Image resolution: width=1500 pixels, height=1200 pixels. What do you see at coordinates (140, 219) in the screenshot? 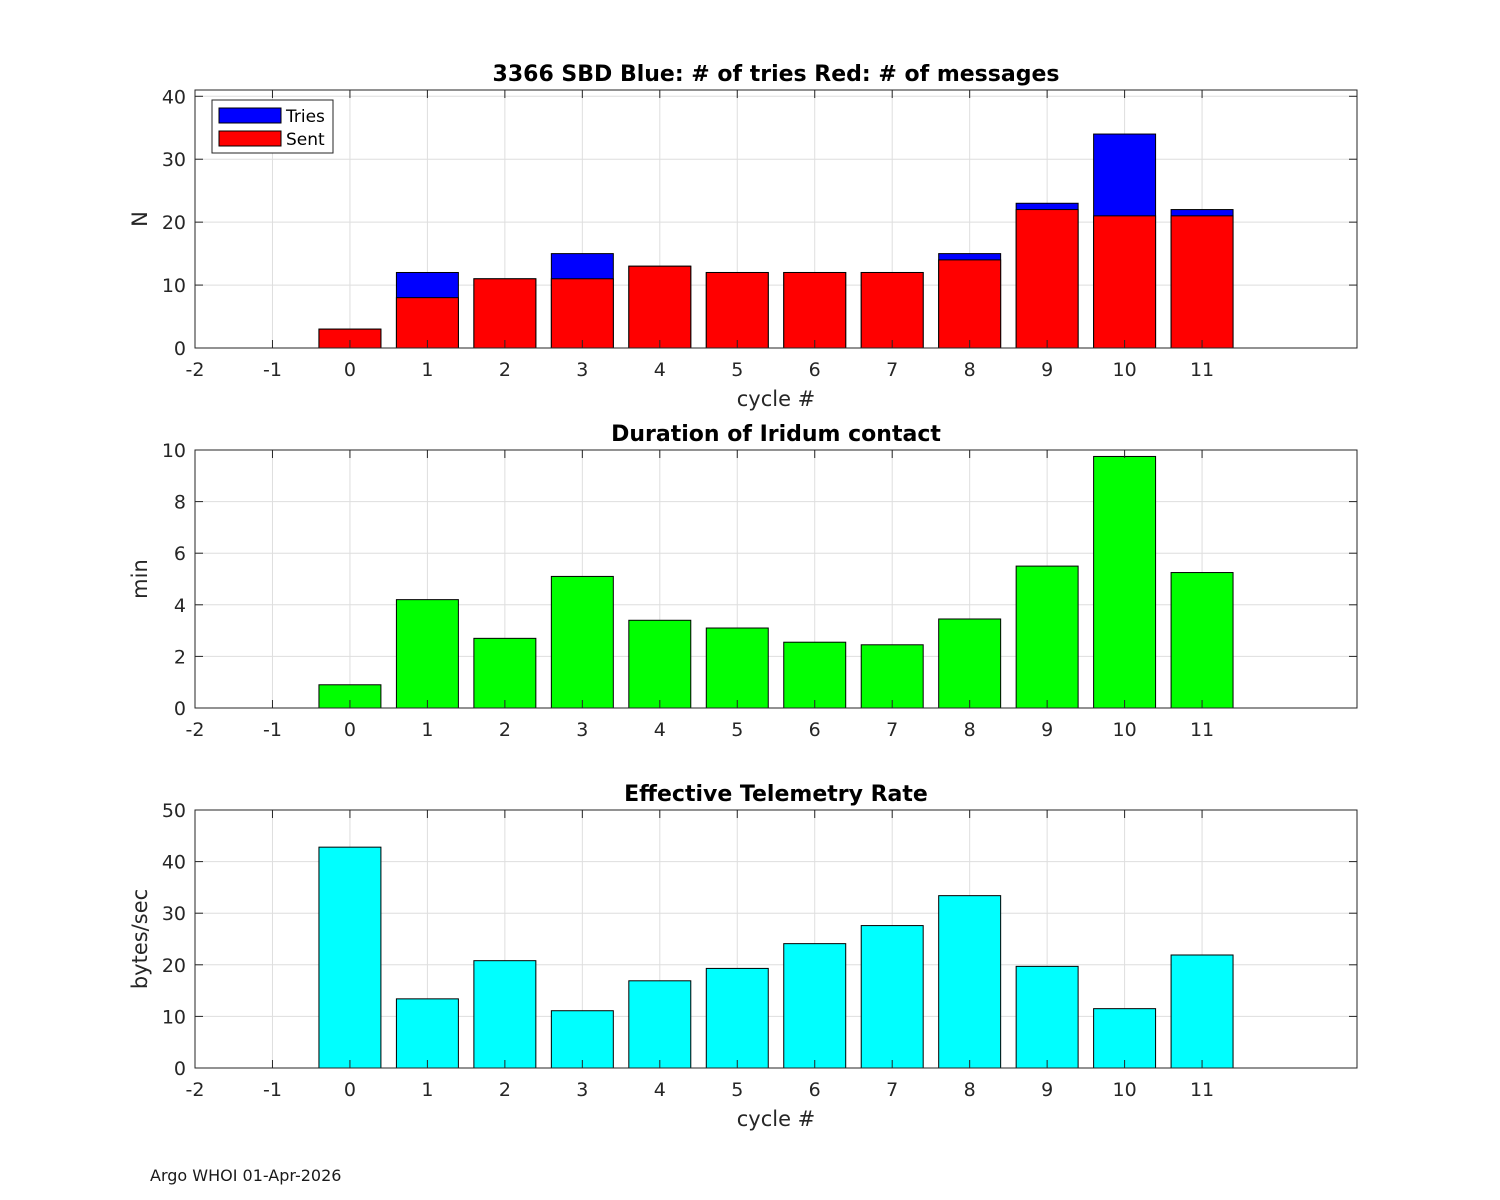
I see `y-axis-label: N` at bounding box center [140, 219].